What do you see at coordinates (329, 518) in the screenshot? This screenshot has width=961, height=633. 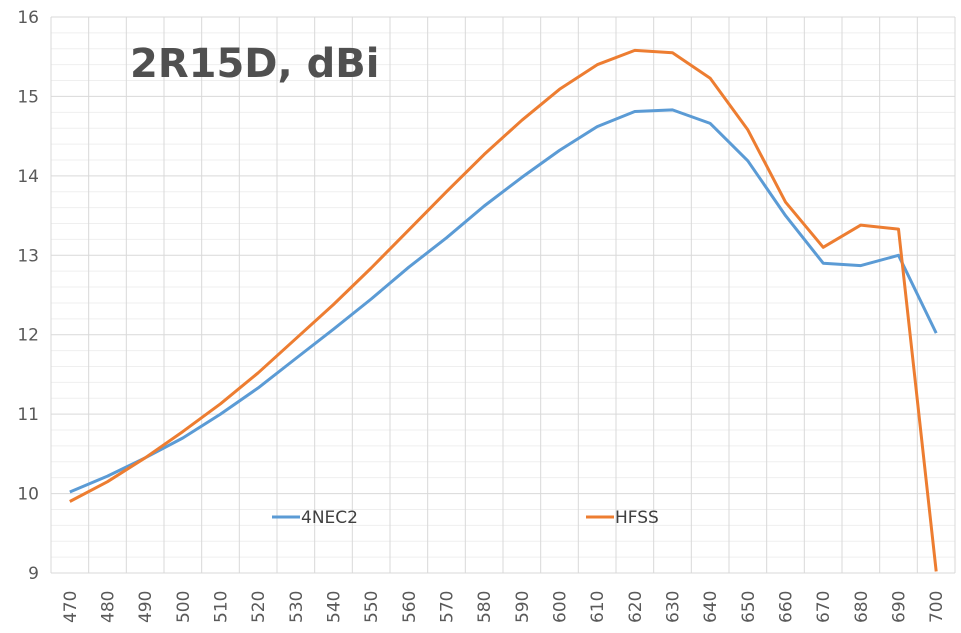 I see `legend-label-4nec2: 4NEC2` at bounding box center [329, 518].